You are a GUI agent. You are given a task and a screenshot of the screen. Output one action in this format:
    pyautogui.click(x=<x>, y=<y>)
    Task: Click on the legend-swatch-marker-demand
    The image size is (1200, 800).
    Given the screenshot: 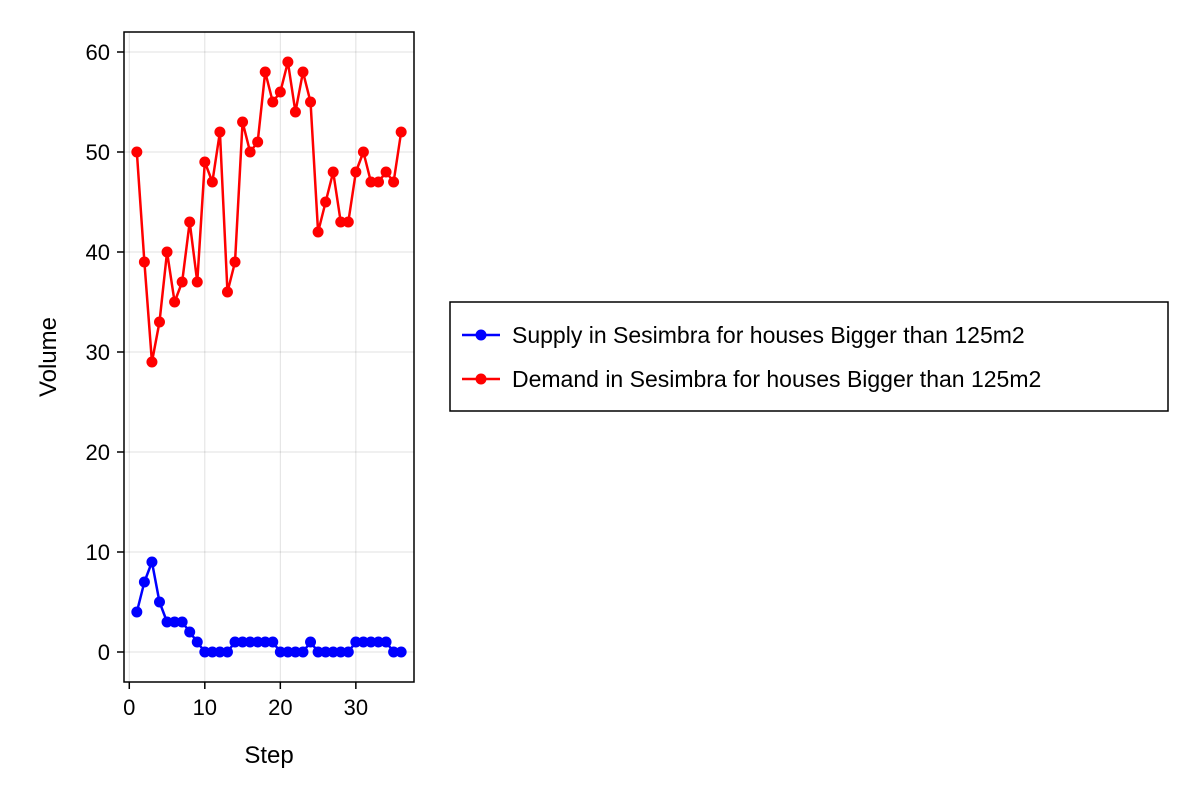 What is the action you would take?
    pyautogui.click(x=481, y=379)
    